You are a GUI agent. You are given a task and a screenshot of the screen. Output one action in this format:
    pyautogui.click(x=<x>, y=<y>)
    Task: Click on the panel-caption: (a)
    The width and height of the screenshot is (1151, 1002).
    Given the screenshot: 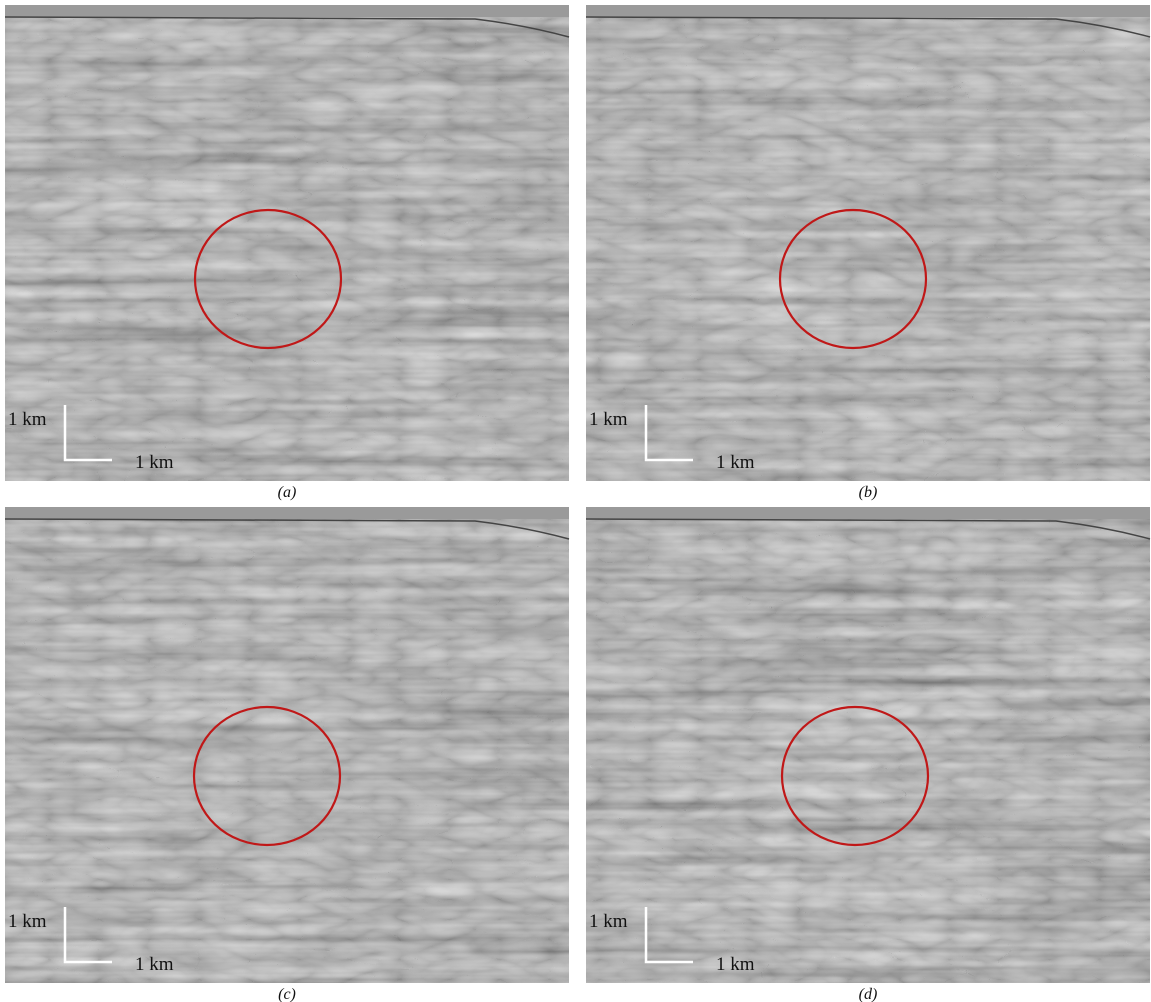 What is the action you would take?
    pyautogui.click(x=287, y=492)
    